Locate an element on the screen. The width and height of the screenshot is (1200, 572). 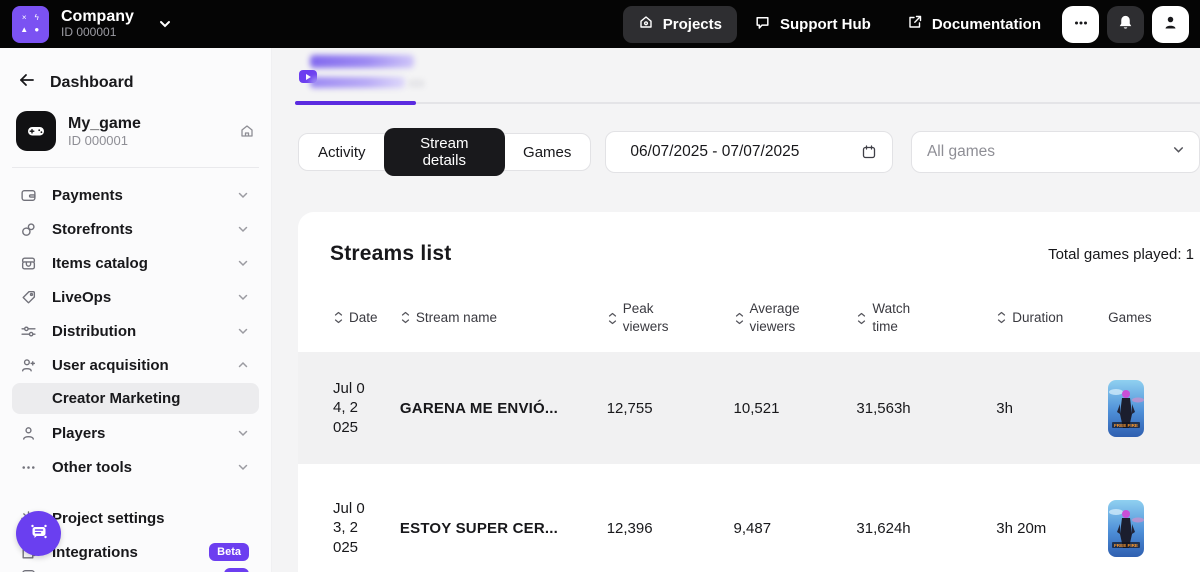
tag-icon is located at coordinates (28, 297).